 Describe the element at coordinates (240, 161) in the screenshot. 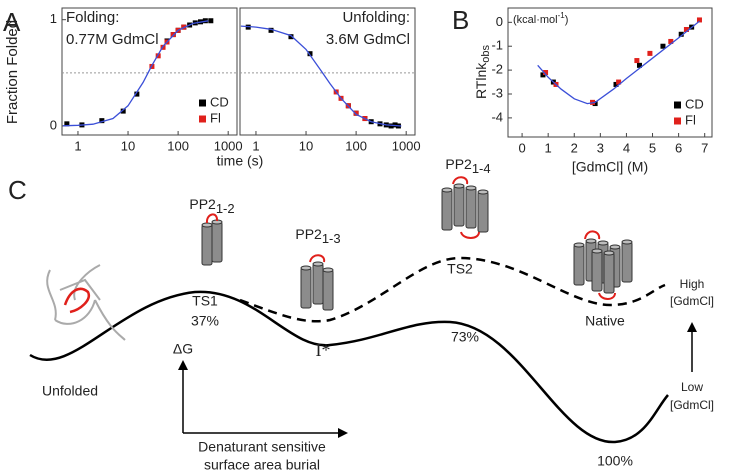

I see `x-axis-label: time (s)` at that location.